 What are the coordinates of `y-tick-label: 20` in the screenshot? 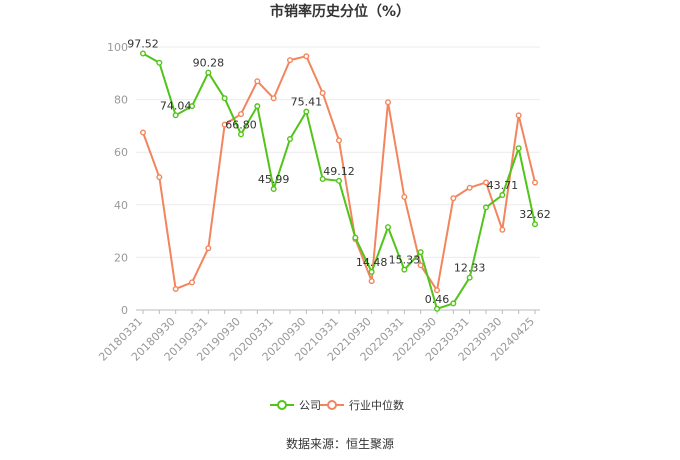 It's located at (121, 257).